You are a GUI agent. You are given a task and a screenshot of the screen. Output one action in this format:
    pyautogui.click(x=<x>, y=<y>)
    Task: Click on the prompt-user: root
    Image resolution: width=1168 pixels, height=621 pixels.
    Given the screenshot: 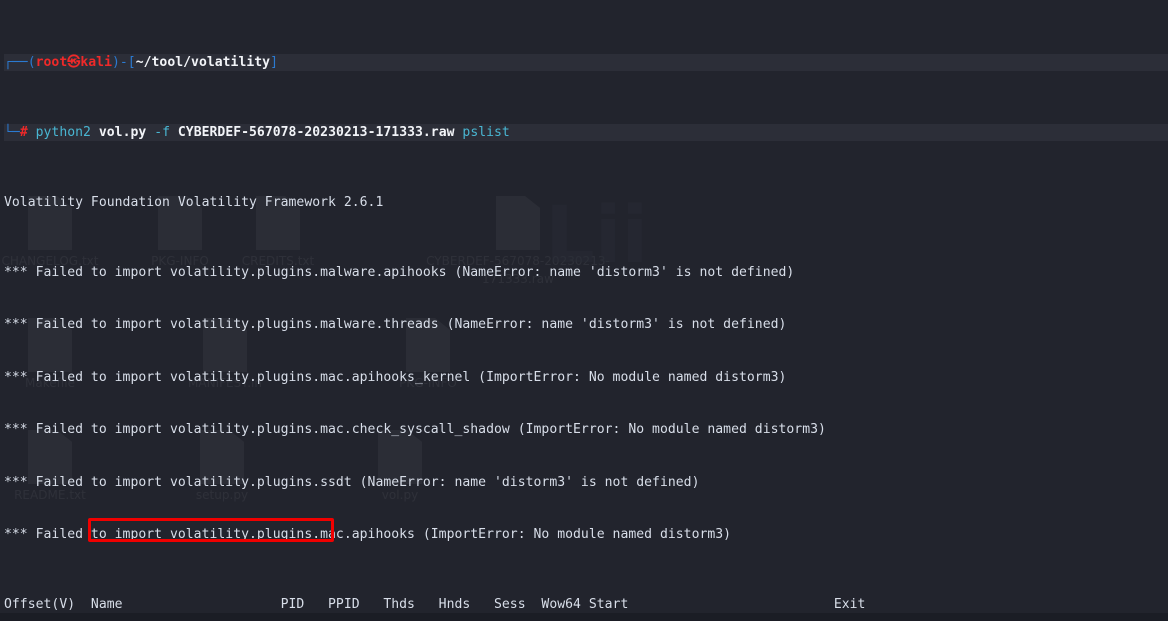 What is the action you would take?
    pyautogui.click(x=51, y=62)
    